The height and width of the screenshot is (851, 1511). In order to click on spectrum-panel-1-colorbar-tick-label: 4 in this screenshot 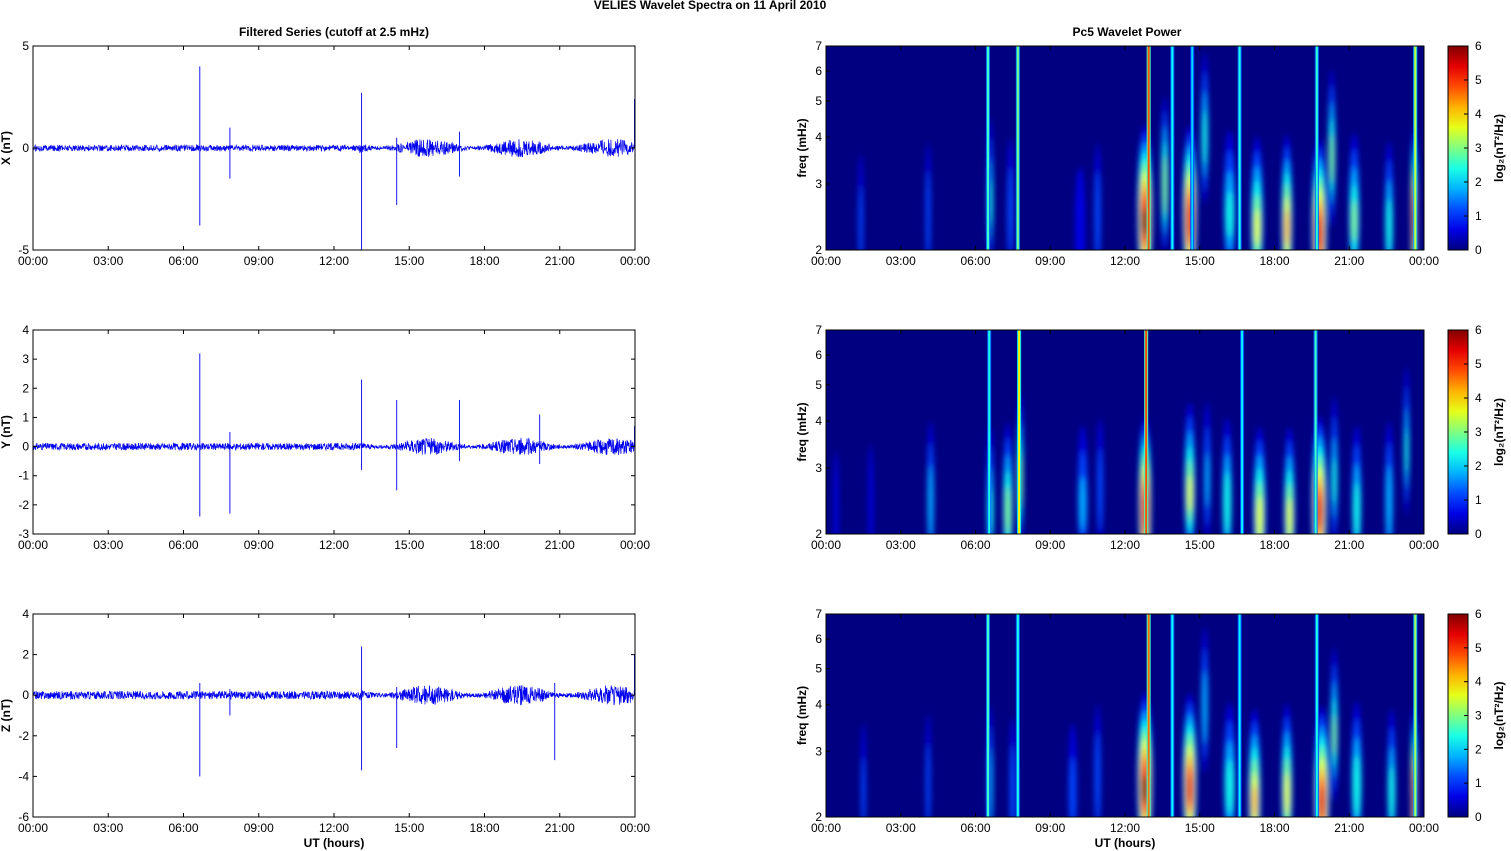, I will do `click(1478, 114)`.